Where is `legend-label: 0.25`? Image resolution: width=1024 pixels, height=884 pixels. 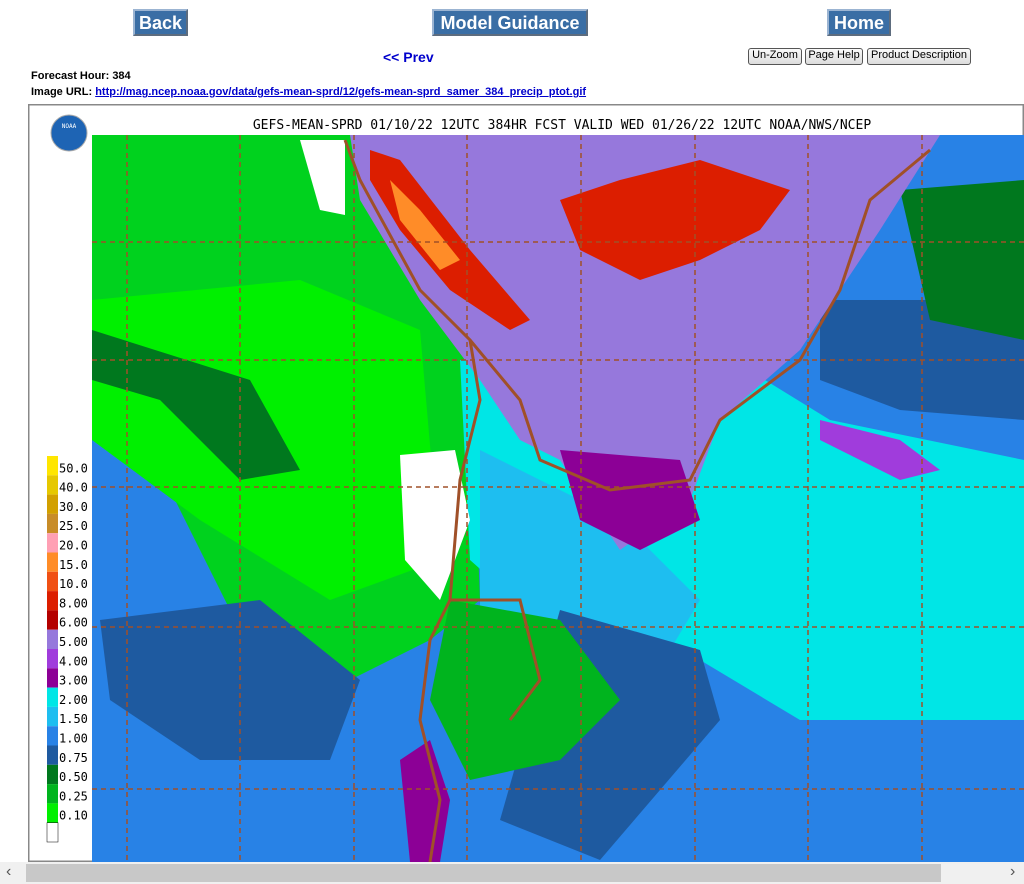 legend-label: 0.25 is located at coordinates (73, 796).